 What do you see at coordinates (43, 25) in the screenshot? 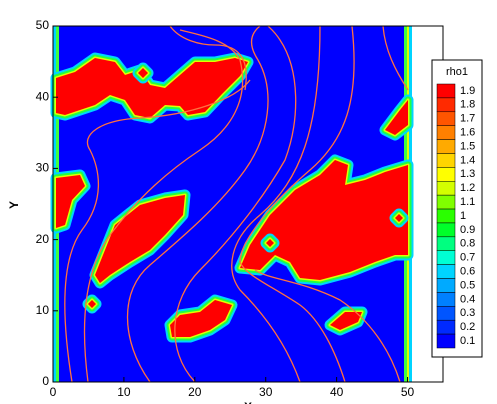
I see `y-tick-label: 50` at bounding box center [43, 25].